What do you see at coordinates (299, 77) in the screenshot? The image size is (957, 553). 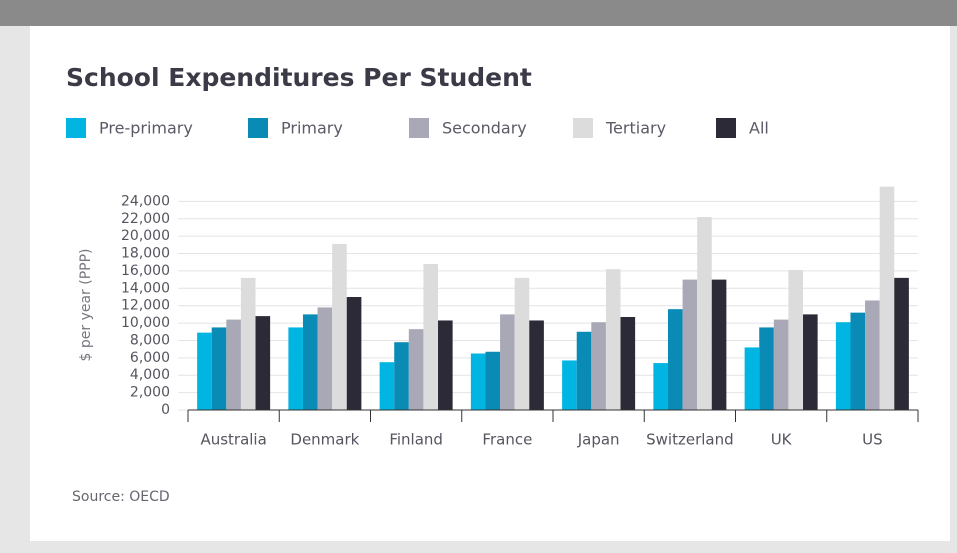 I see `chart-title: School Expenditures Per Student` at bounding box center [299, 77].